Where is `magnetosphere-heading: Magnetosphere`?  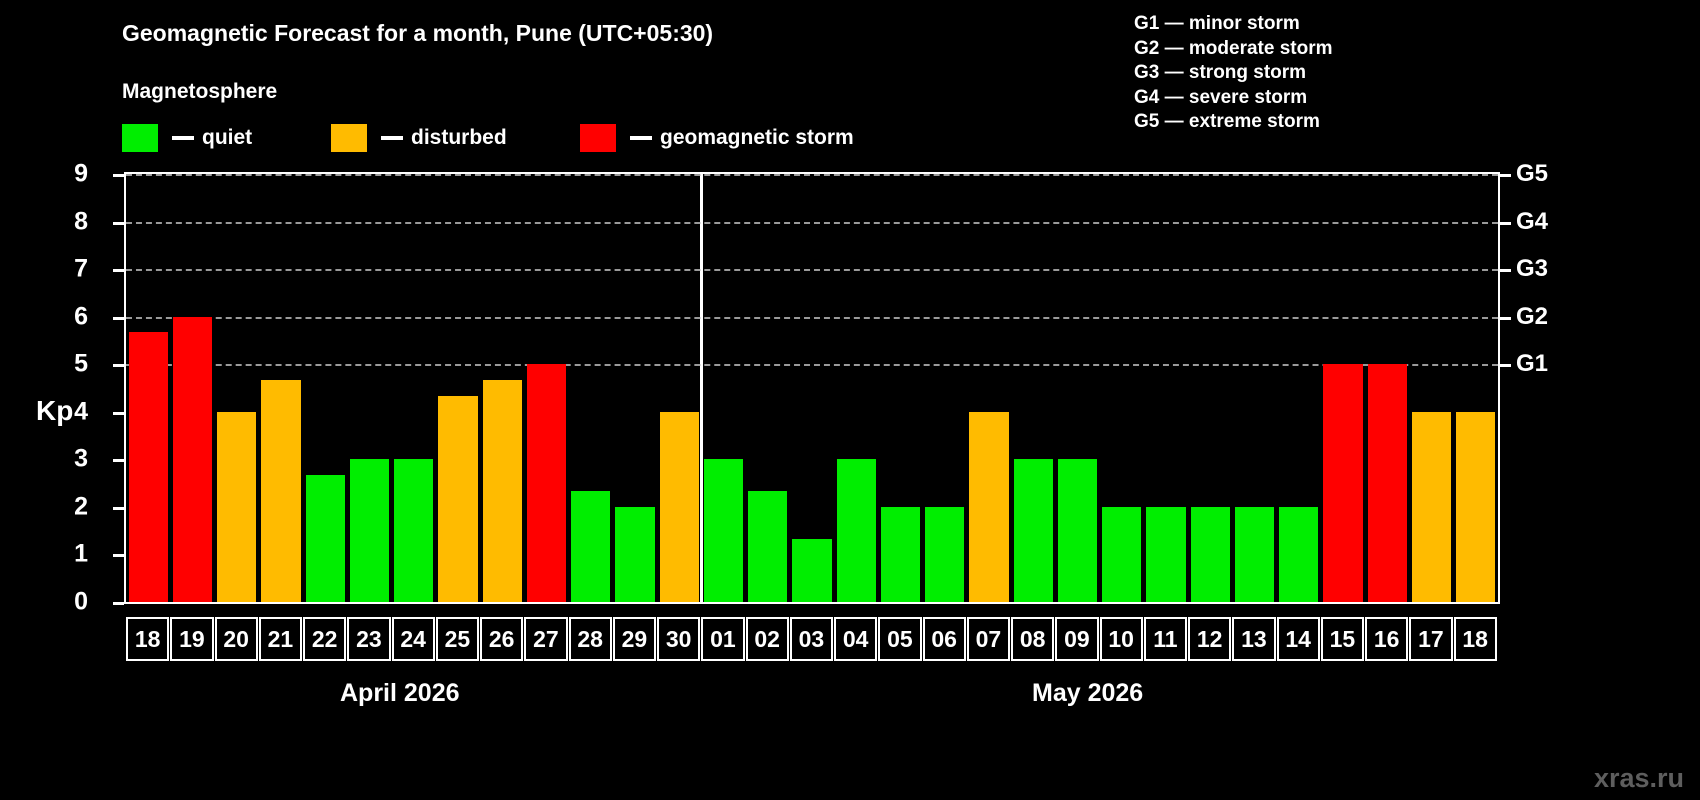
magnetosphere-heading: Magnetosphere is located at coordinates (200, 91).